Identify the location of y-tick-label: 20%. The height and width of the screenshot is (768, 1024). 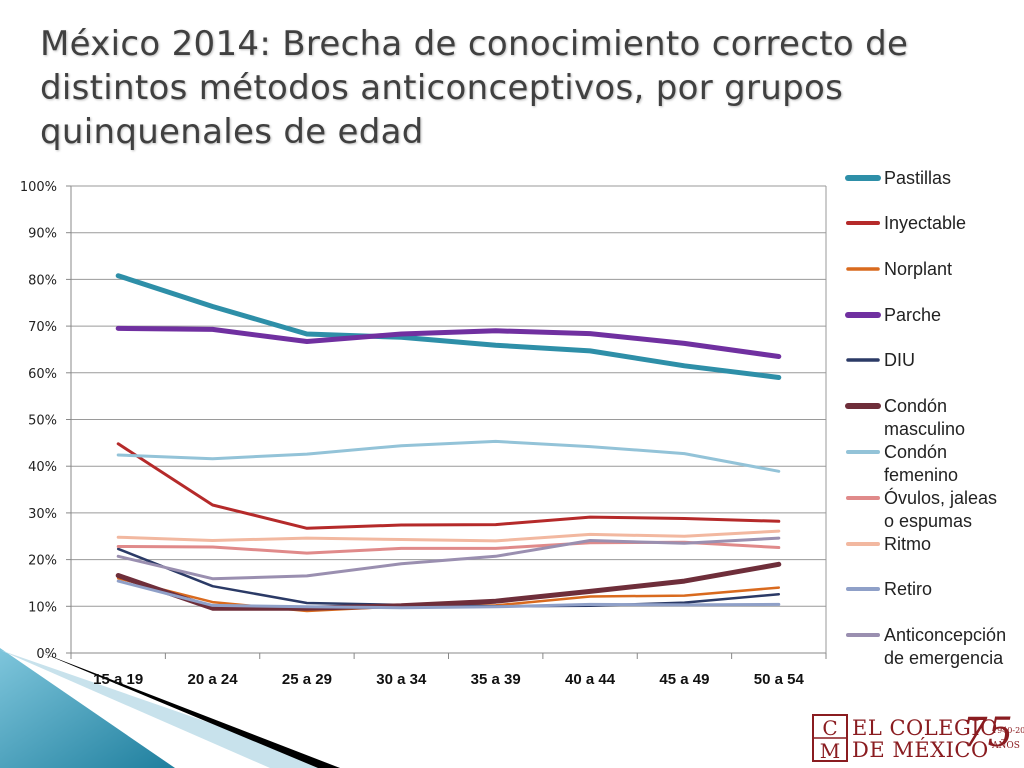
(42, 561).